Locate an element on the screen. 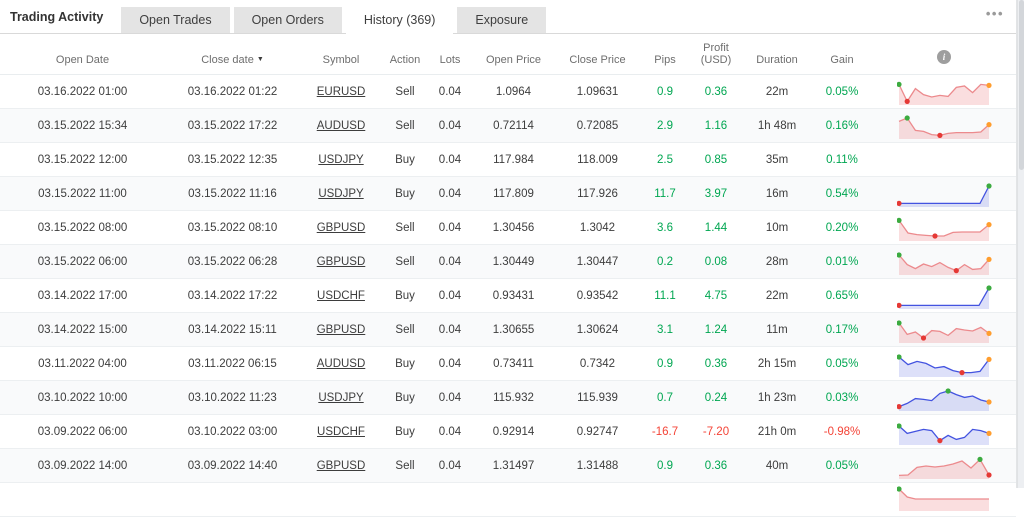  gain-cell: -0.98% is located at coordinates (842, 431).